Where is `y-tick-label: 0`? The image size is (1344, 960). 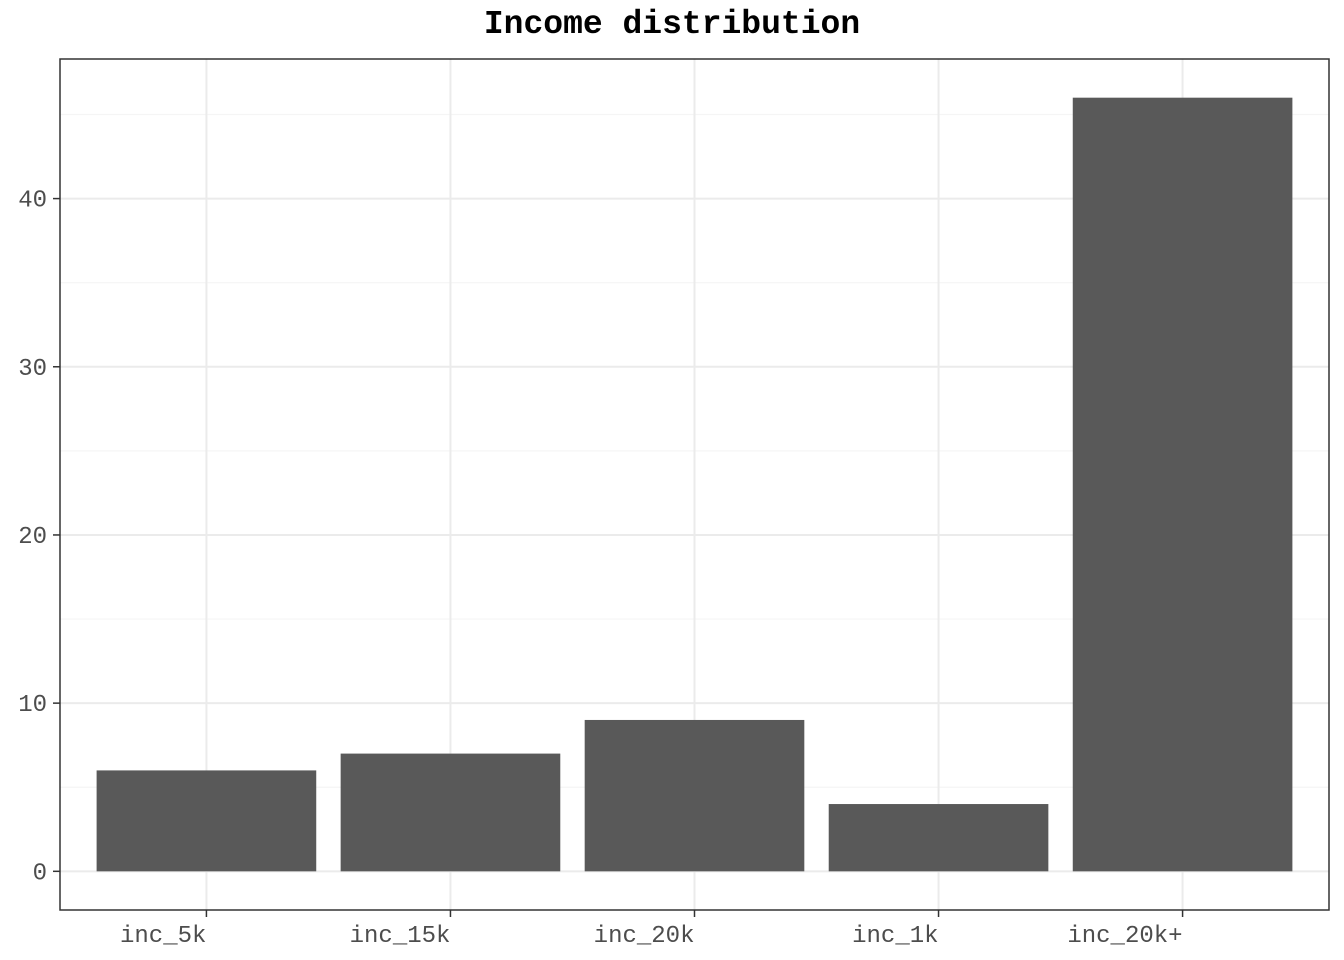 y-tick-label: 0 is located at coordinates (40, 873).